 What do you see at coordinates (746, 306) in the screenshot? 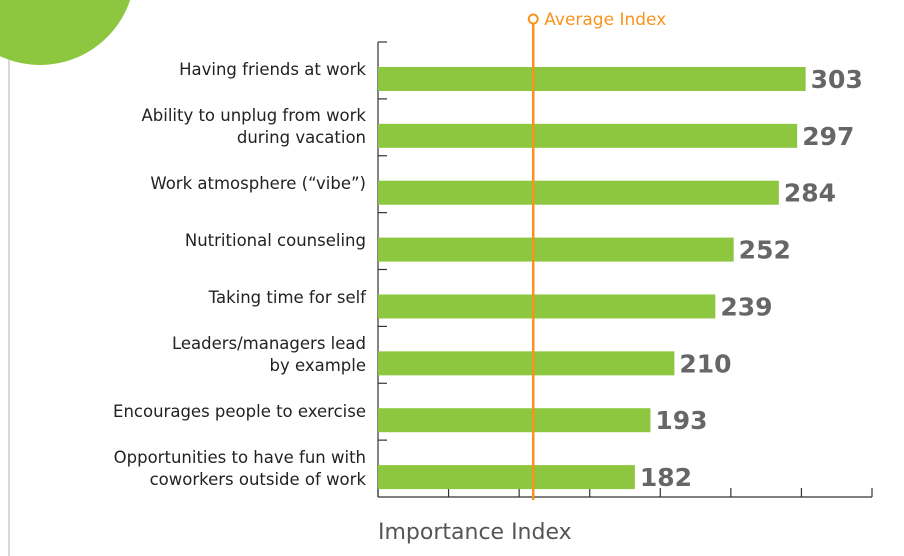
I see `value-label: 239` at bounding box center [746, 306].